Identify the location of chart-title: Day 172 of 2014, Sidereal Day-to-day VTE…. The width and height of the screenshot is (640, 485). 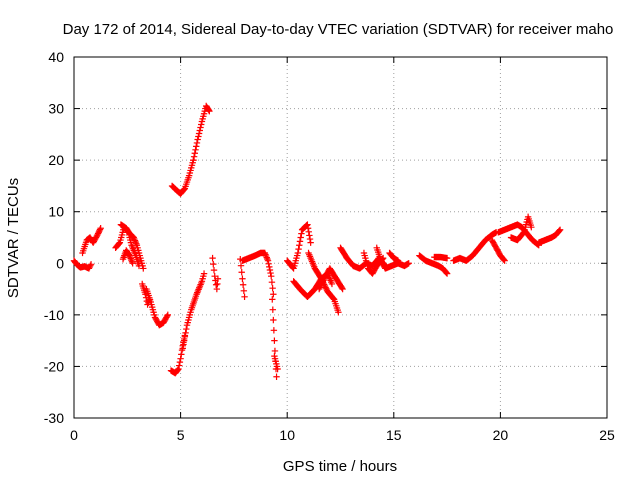
(338, 29).